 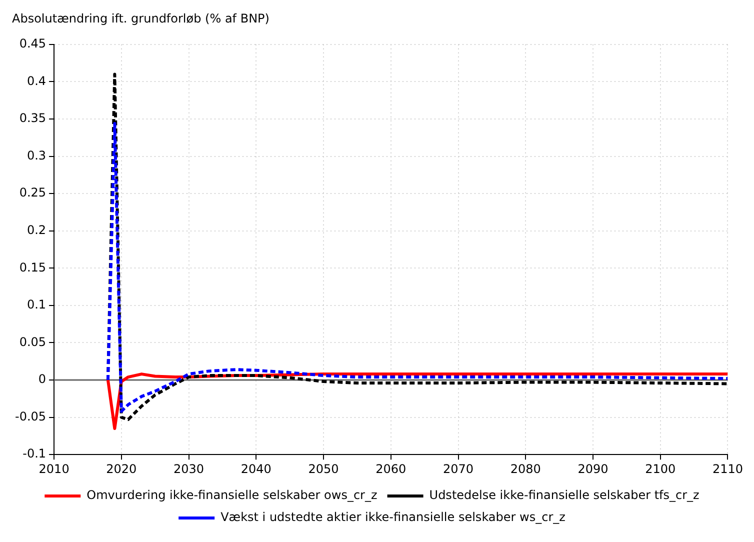 I want to click on x-tick-label: 2080, so click(x=525, y=469).